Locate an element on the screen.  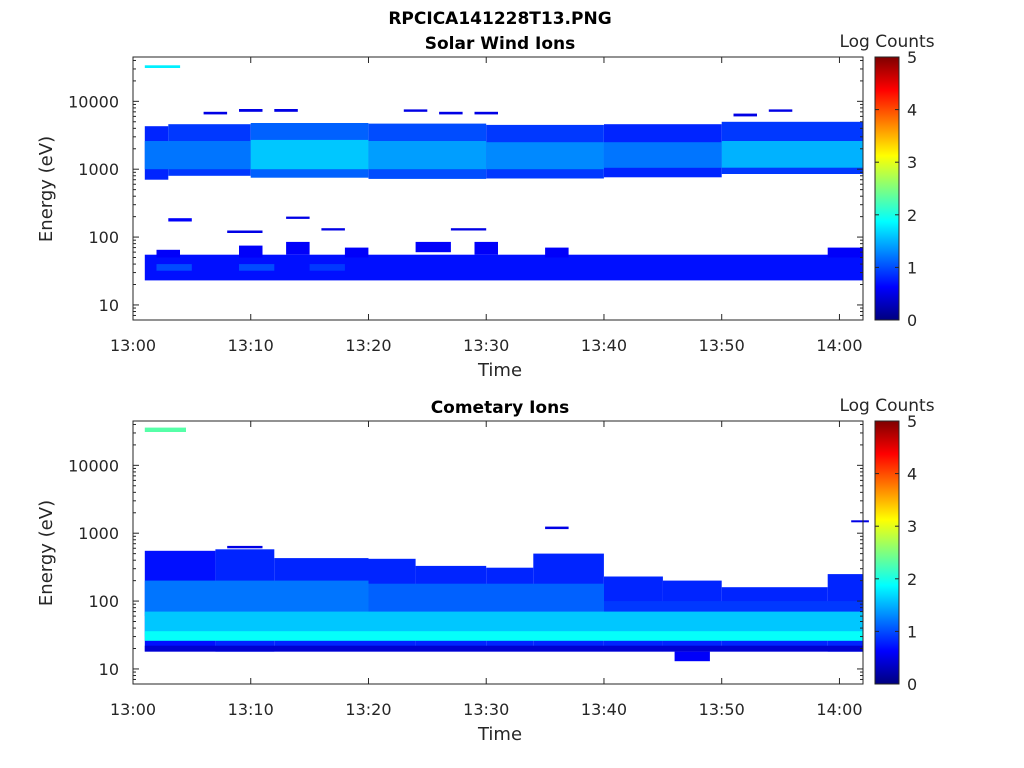
panel-title: Solar Wind Ions is located at coordinates (500, 44).